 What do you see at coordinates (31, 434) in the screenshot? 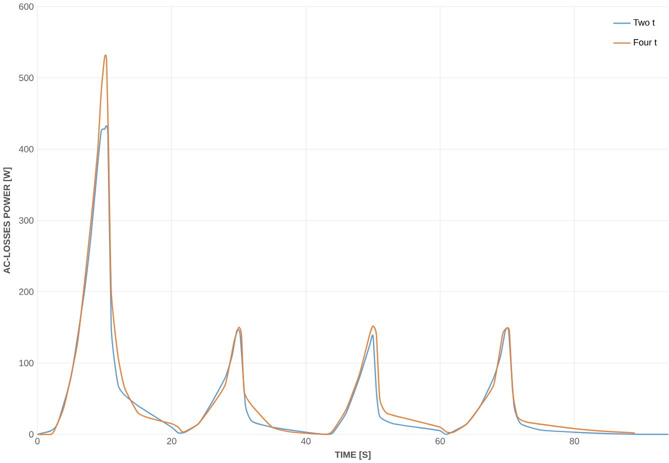
I see `y-tick-label: 0` at bounding box center [31, 434].